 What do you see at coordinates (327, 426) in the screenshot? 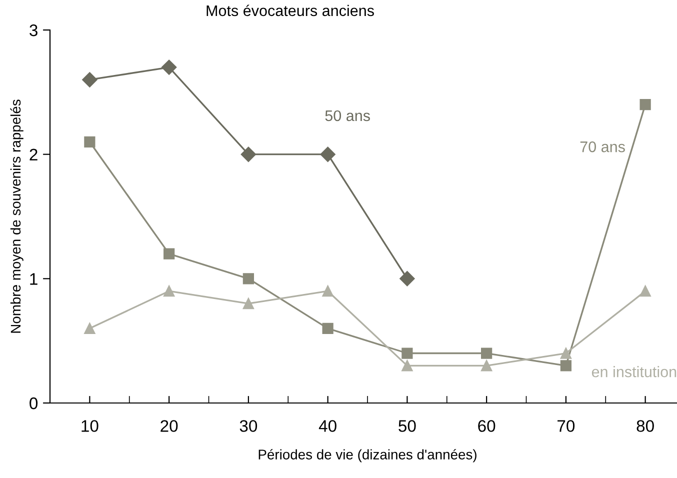
I see `x-tick-label: 40` at bounding box center [327, 426].